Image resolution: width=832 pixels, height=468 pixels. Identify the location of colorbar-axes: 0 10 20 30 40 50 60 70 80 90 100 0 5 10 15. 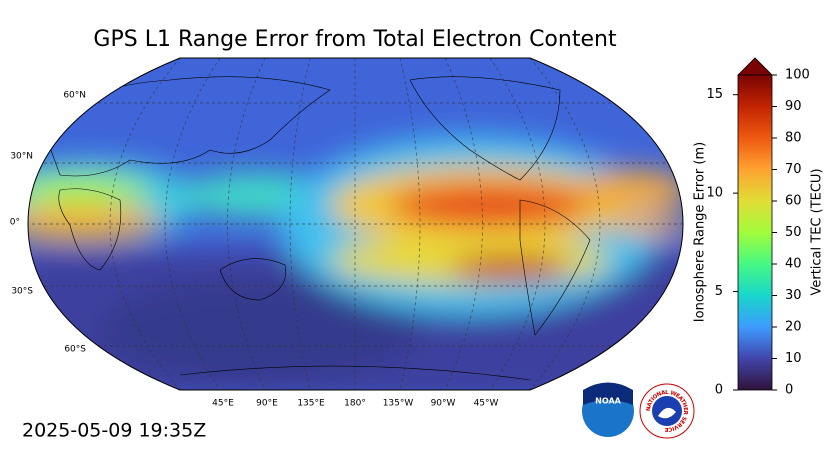
(757, 233).